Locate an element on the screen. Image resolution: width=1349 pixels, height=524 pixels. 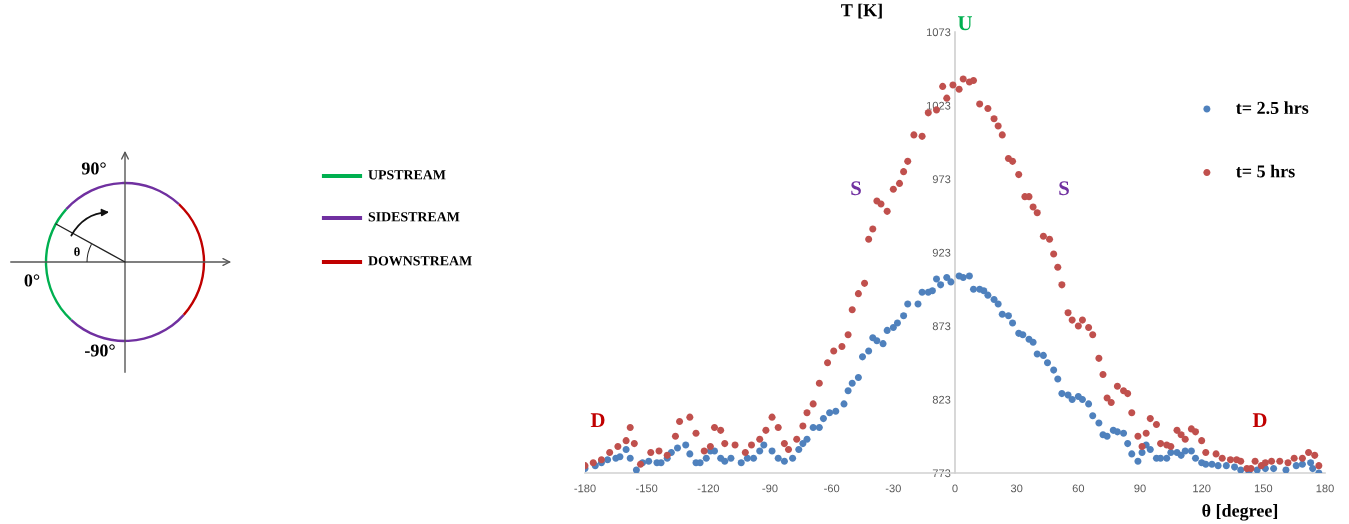
x-tick-label: 90 is located at coordinates (1140, 488).